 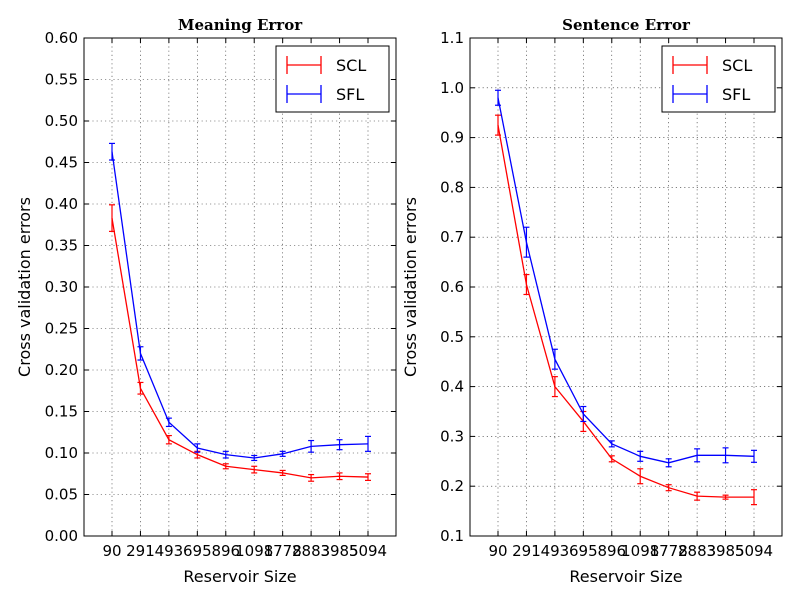 I want to click on y-tick-label: 0.8, so click(x=452, y=187).